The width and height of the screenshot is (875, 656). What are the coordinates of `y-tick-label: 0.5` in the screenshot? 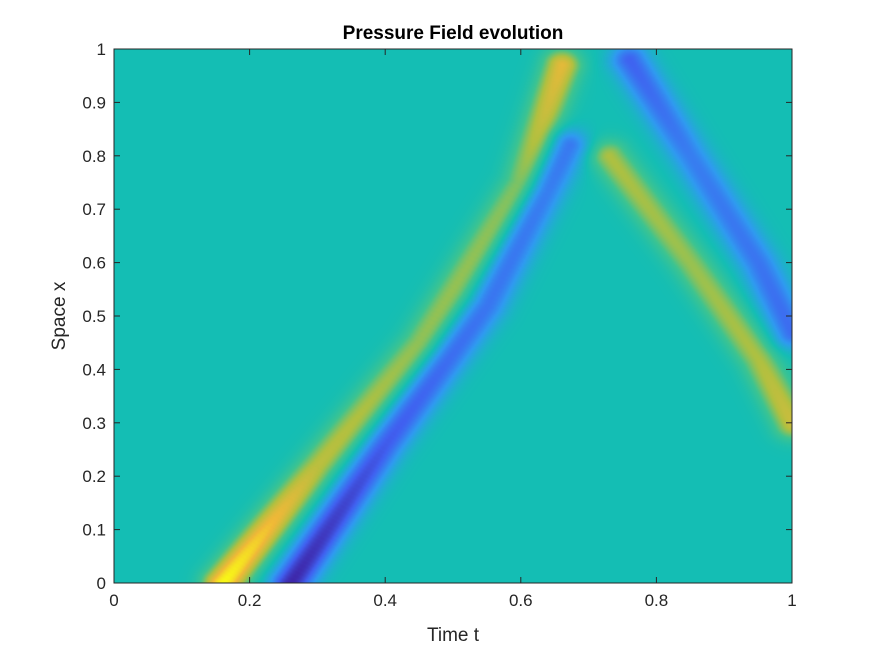 It's located at (94, 316).